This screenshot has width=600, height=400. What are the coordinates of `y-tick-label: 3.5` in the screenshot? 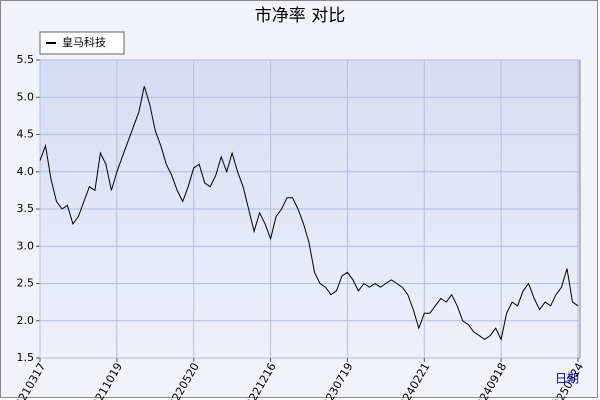 It's located at (26, 208).